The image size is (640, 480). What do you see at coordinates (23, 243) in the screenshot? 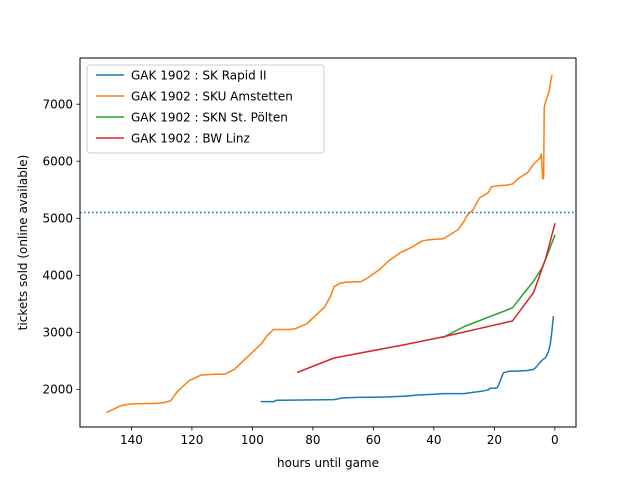
I see `y-axis-label: tickets sold (online available)` at bounding box center [23, 243].